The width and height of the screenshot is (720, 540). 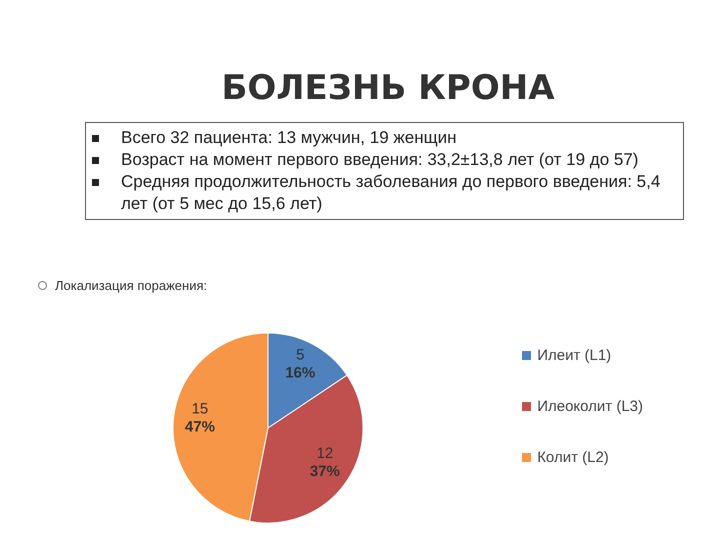 What do you see at coordinates (199, 418) in the screenshot?
I see `data-label: 15 47%` at bounding box center [199, 418].